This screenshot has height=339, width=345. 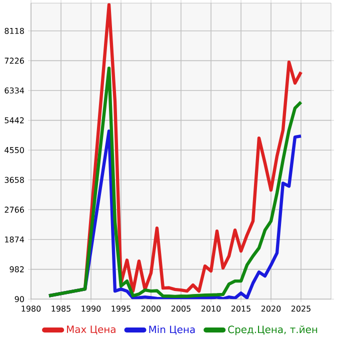 I want to click on legend-label: Сред.Цена, т.йен, so click(x=273, y=331).